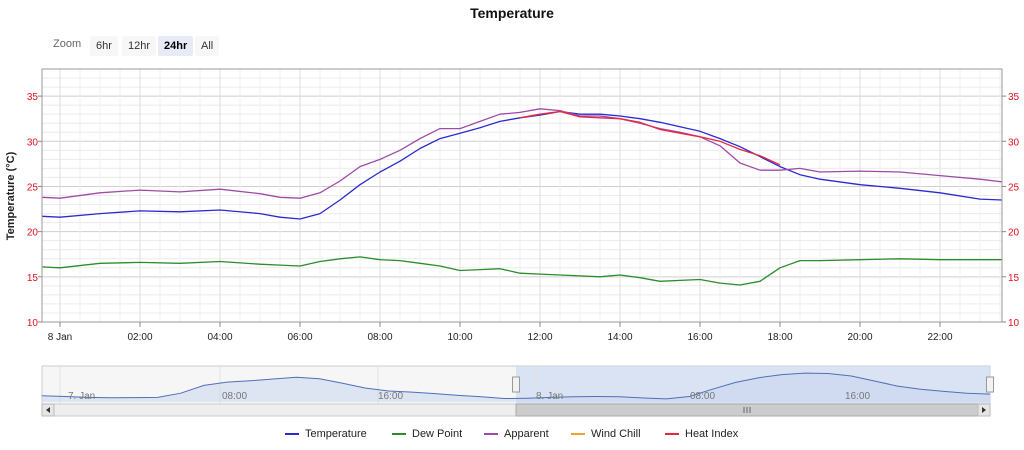  I want to click on navigator-line, so click(516, 386).